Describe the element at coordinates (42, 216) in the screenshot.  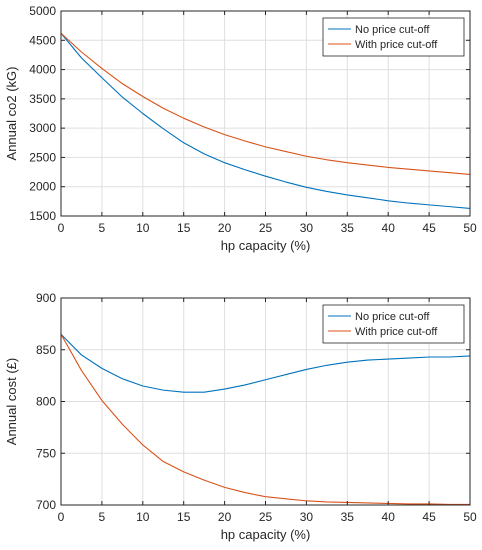
I see `y-tick-label: 1500` at that location.